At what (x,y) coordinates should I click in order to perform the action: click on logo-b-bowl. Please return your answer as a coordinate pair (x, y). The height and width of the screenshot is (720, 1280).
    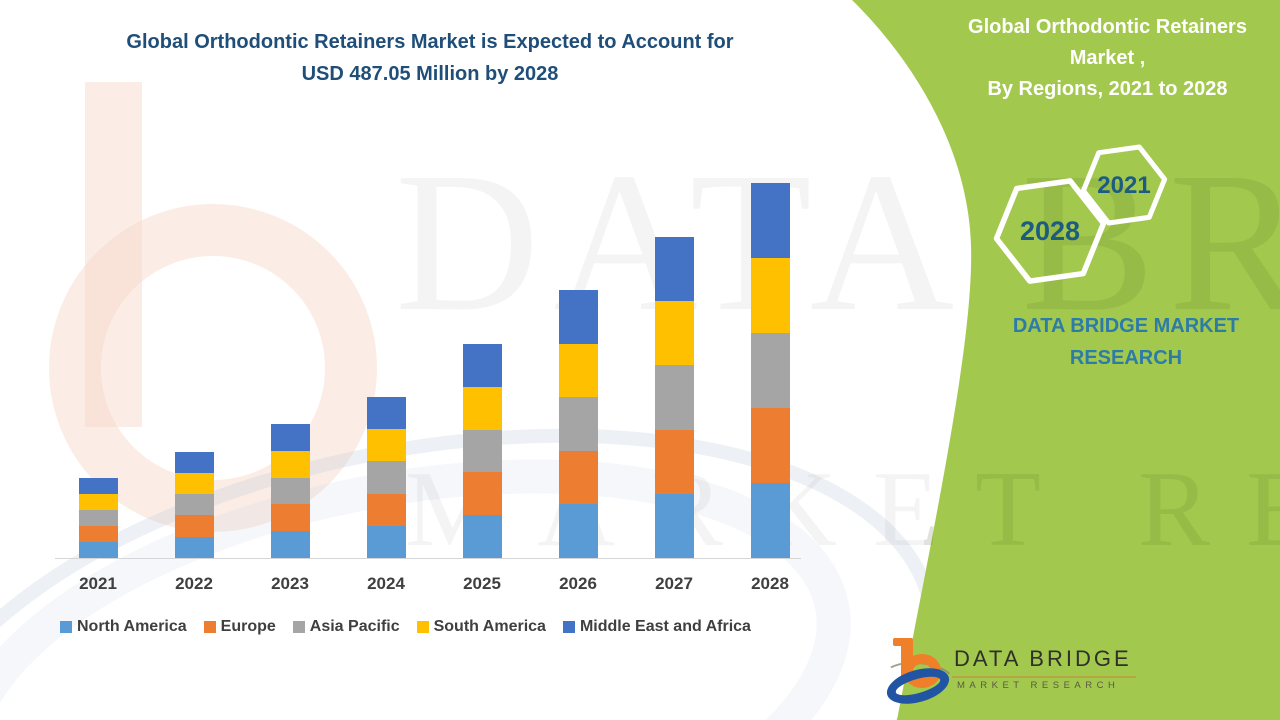
    Looking at the image, I should click on (922, 671).